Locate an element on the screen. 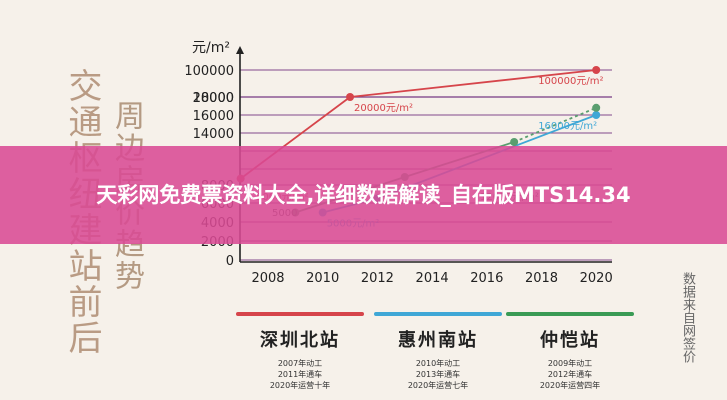  station-zhongkai: 仲恺站 2009年动工 2012年通车 2020年运营四年 is located at coordinates (570, 351).